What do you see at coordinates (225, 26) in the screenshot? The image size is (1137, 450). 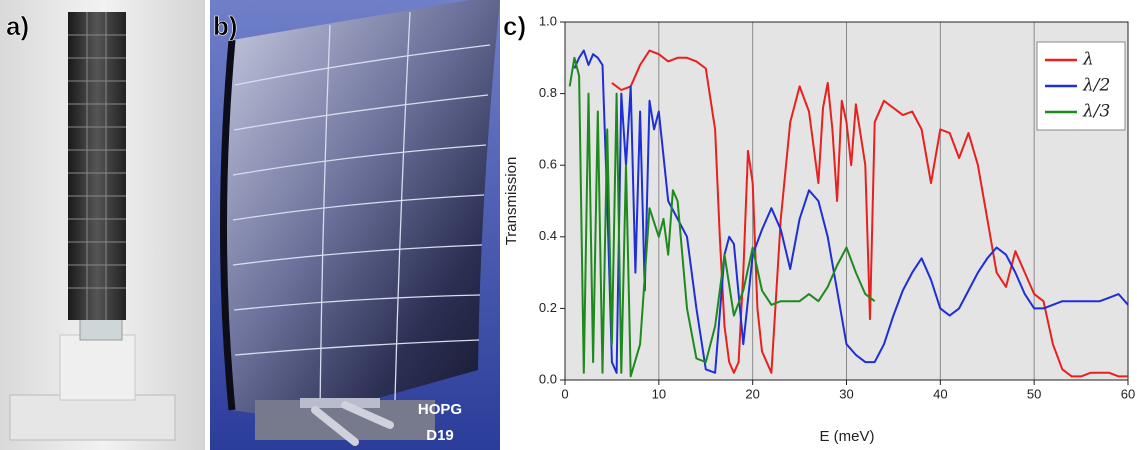 I see `panel-label: b)` at bounding box center [225, 26].